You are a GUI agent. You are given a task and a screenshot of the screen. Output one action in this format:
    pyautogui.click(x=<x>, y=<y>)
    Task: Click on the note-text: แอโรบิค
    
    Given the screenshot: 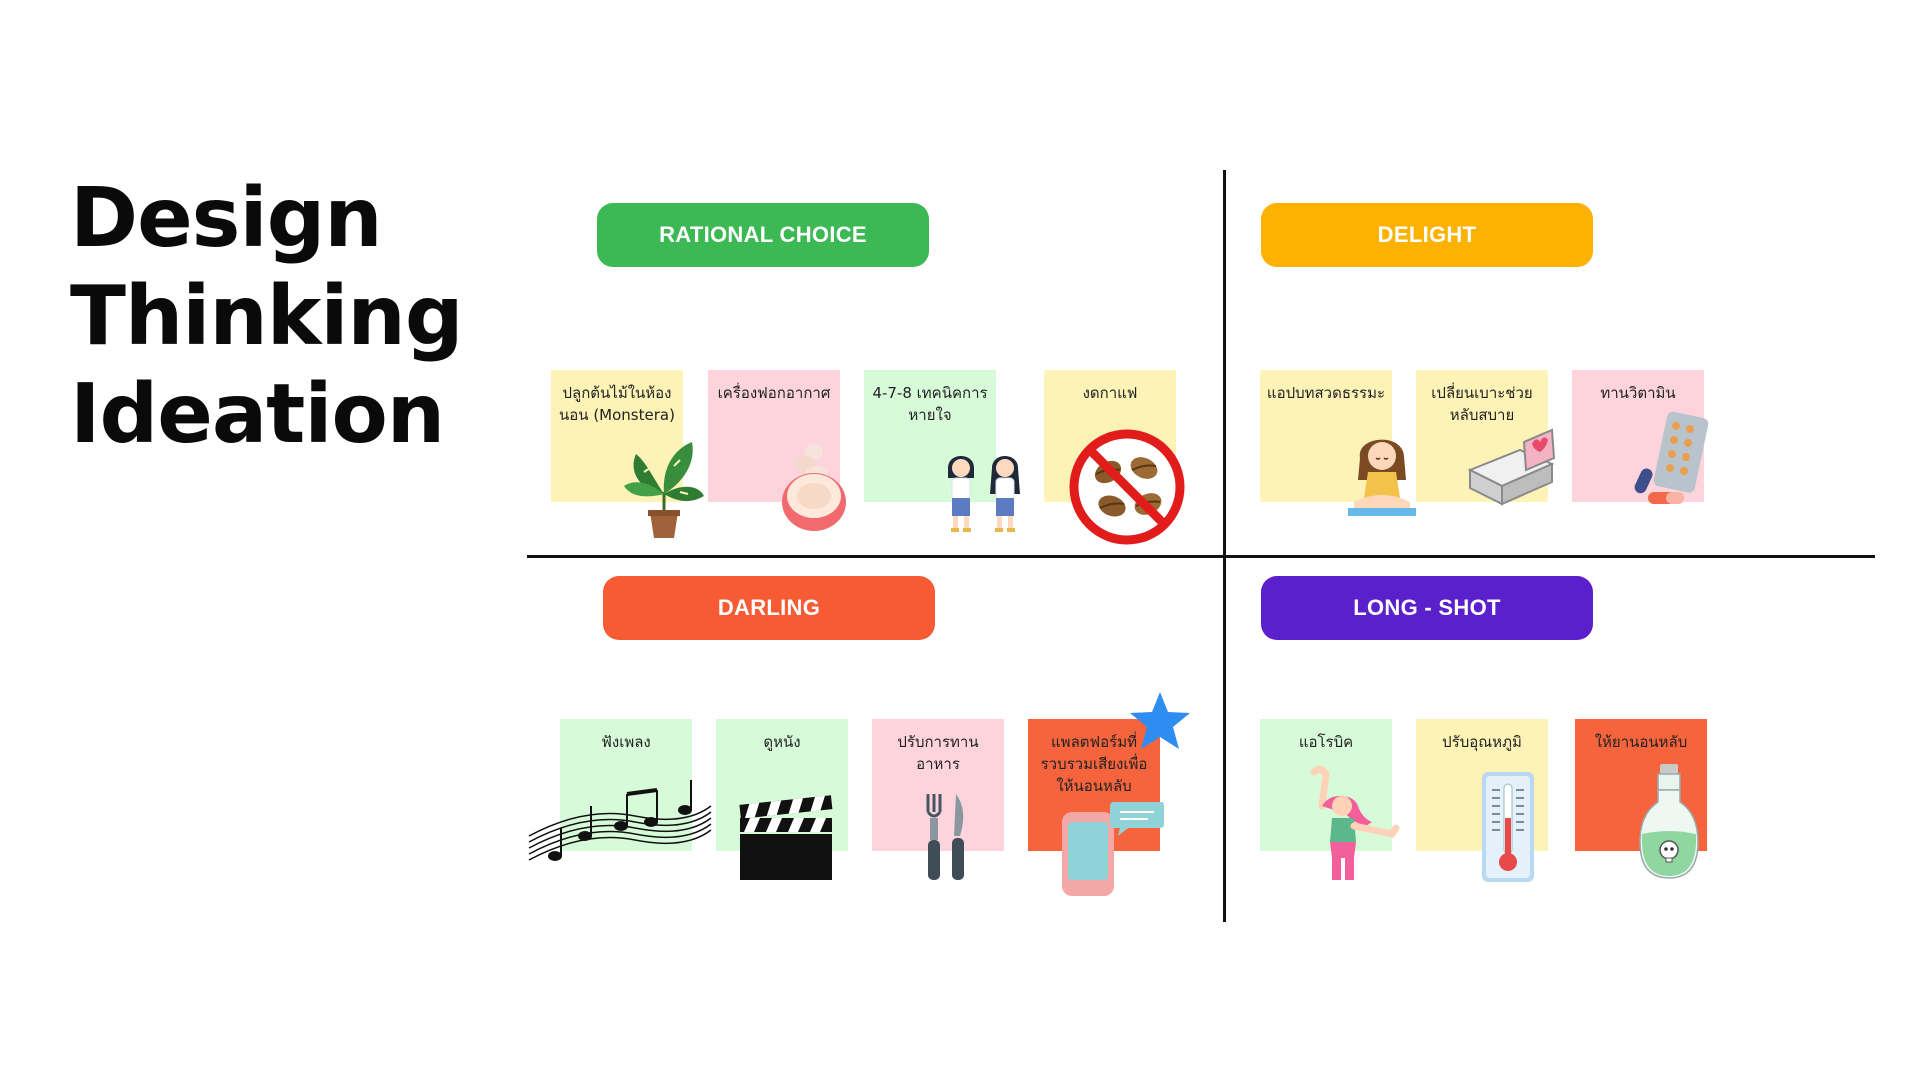 What is the action you would take?
    pyautogui.click(x=1326, y=742)
    